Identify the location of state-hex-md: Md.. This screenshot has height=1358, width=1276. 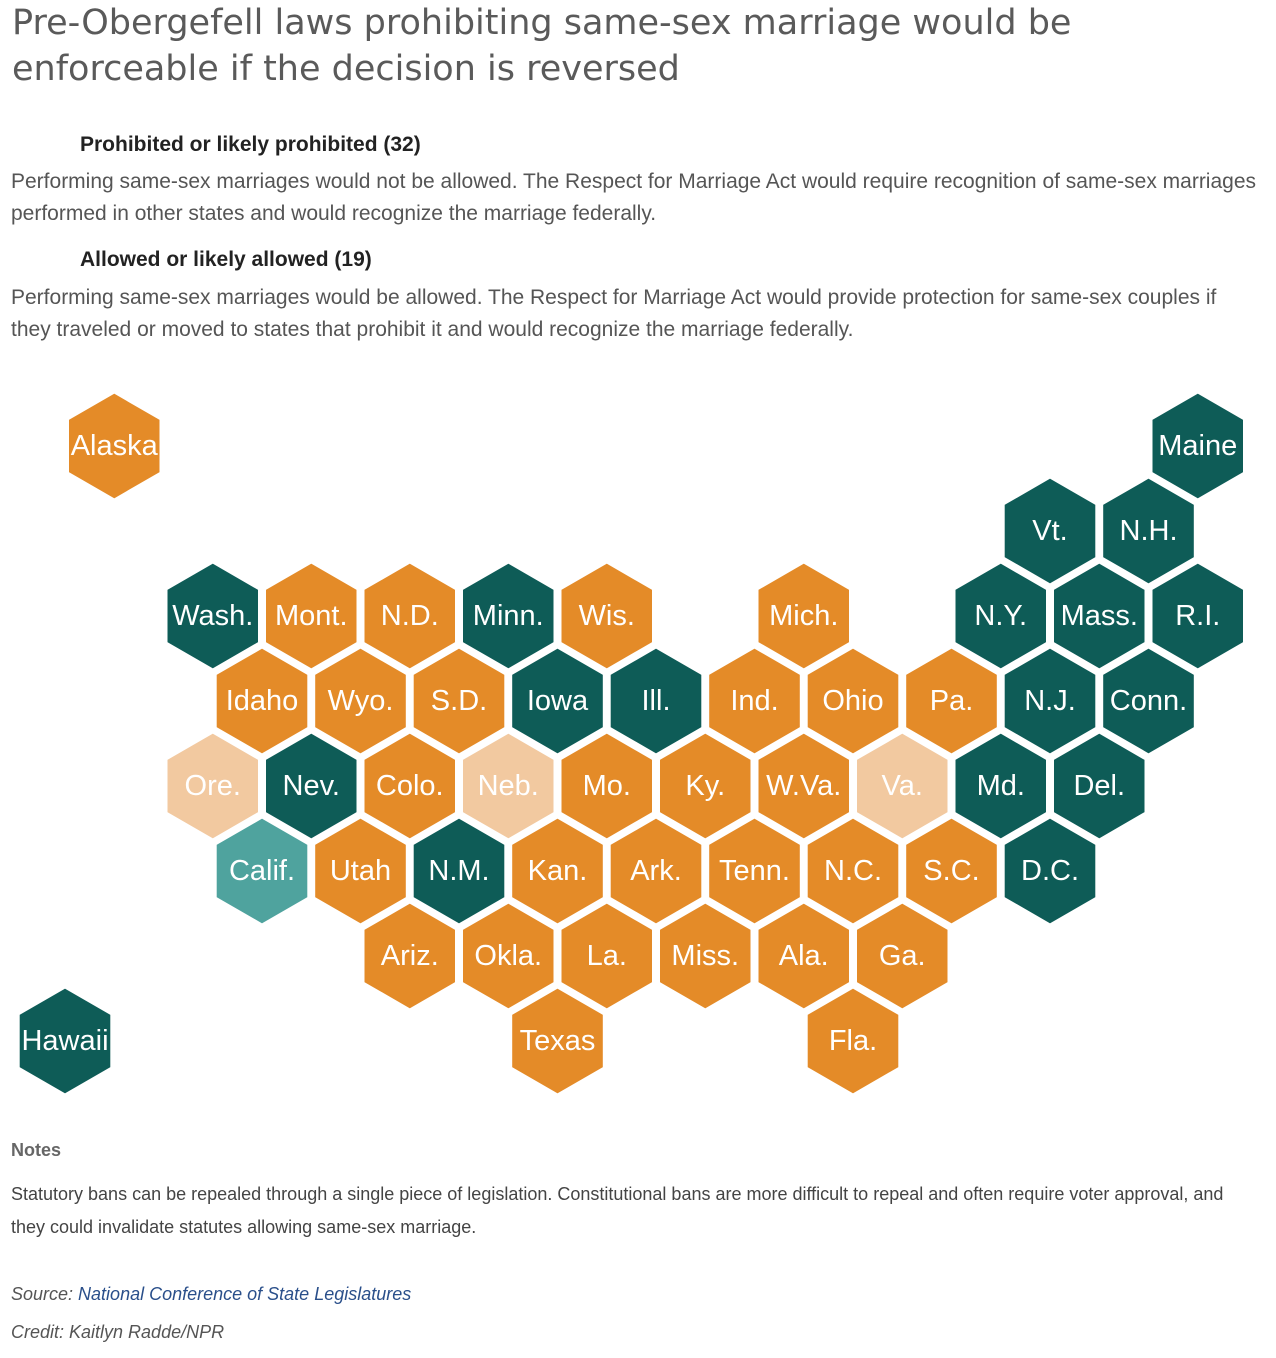
(1000, 786).